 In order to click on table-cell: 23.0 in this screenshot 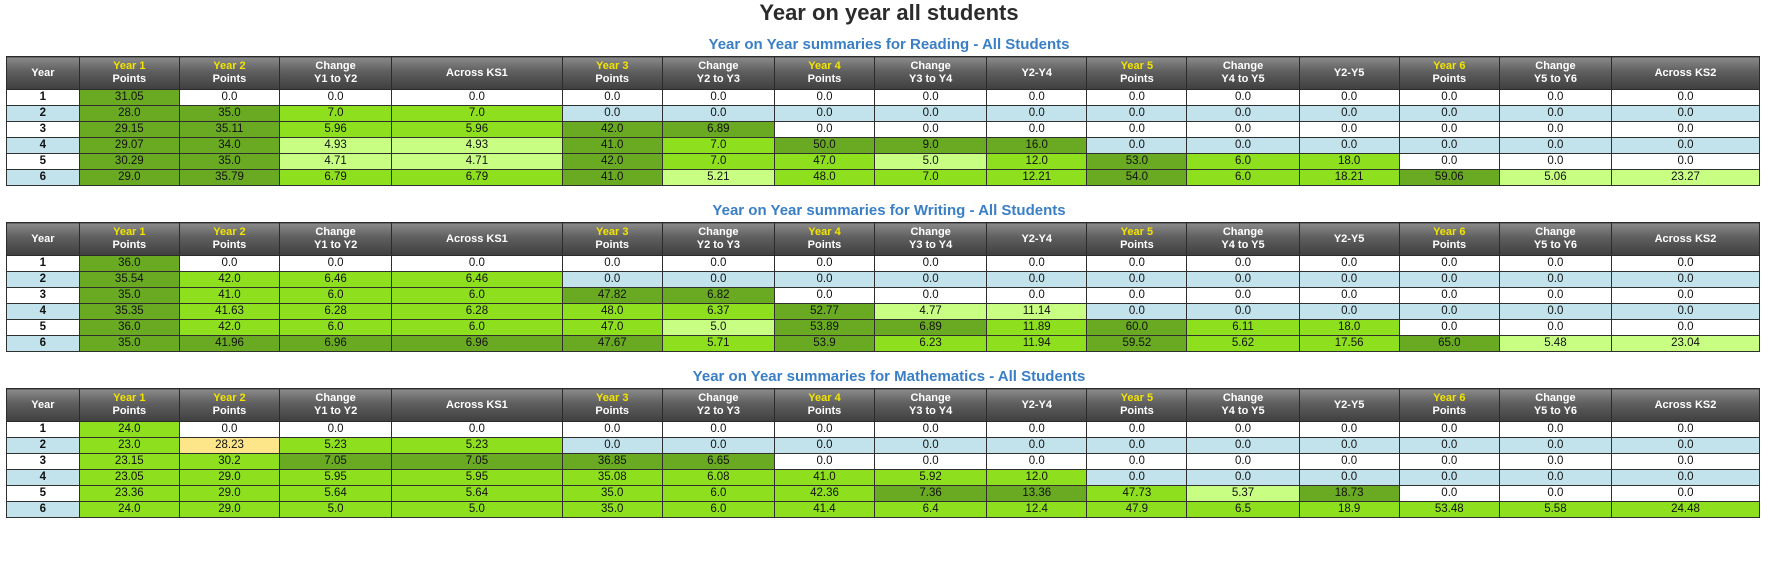, I will do `click(129, 445)`.